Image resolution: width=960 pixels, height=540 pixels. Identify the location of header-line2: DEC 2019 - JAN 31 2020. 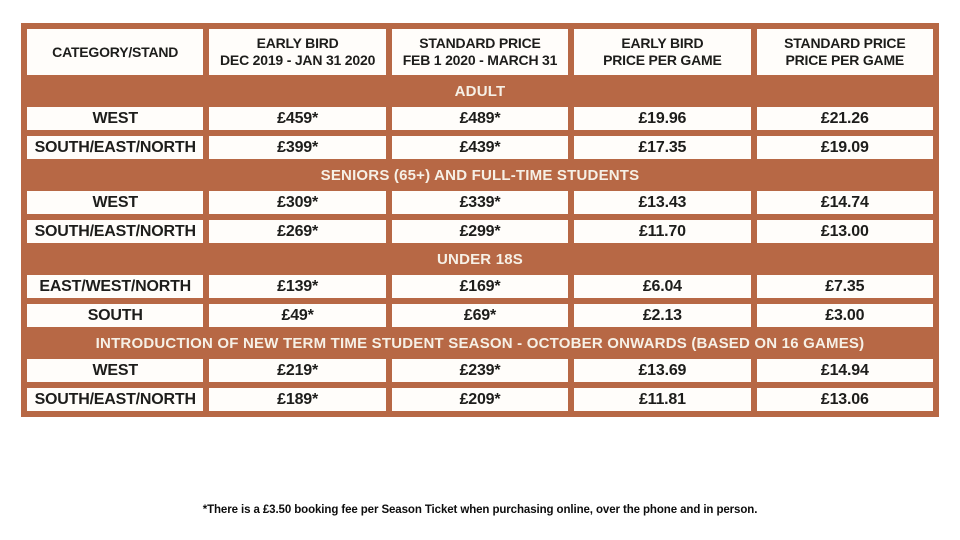
(298, 60).